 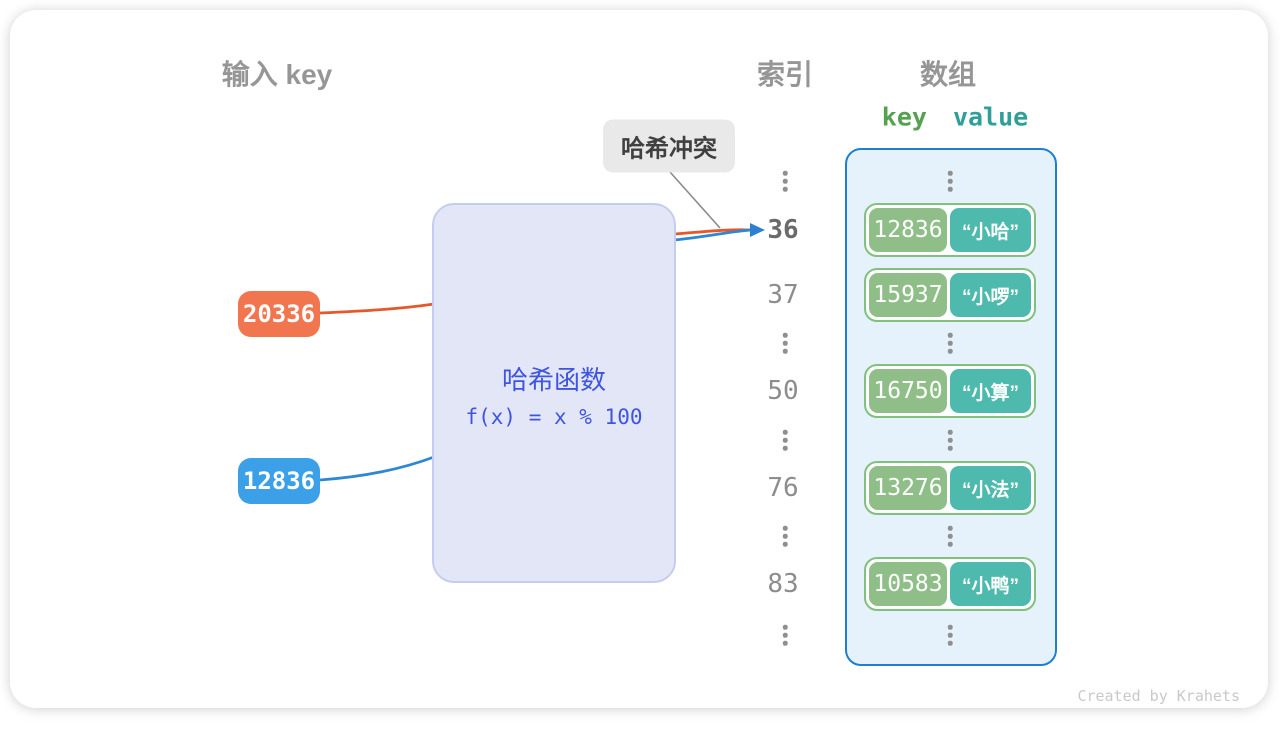 I want to click on index-value-50: 50, so click(x=783, y=391).